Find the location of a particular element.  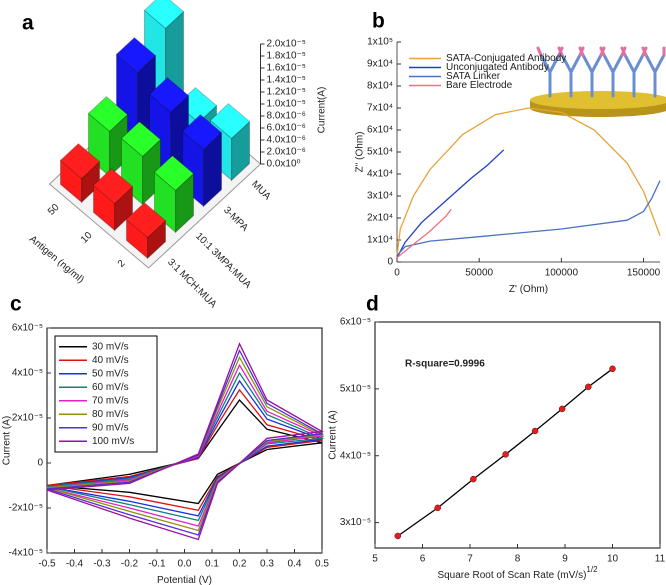

legend-label: 30 mV/s is located at coordinates (110, 346).